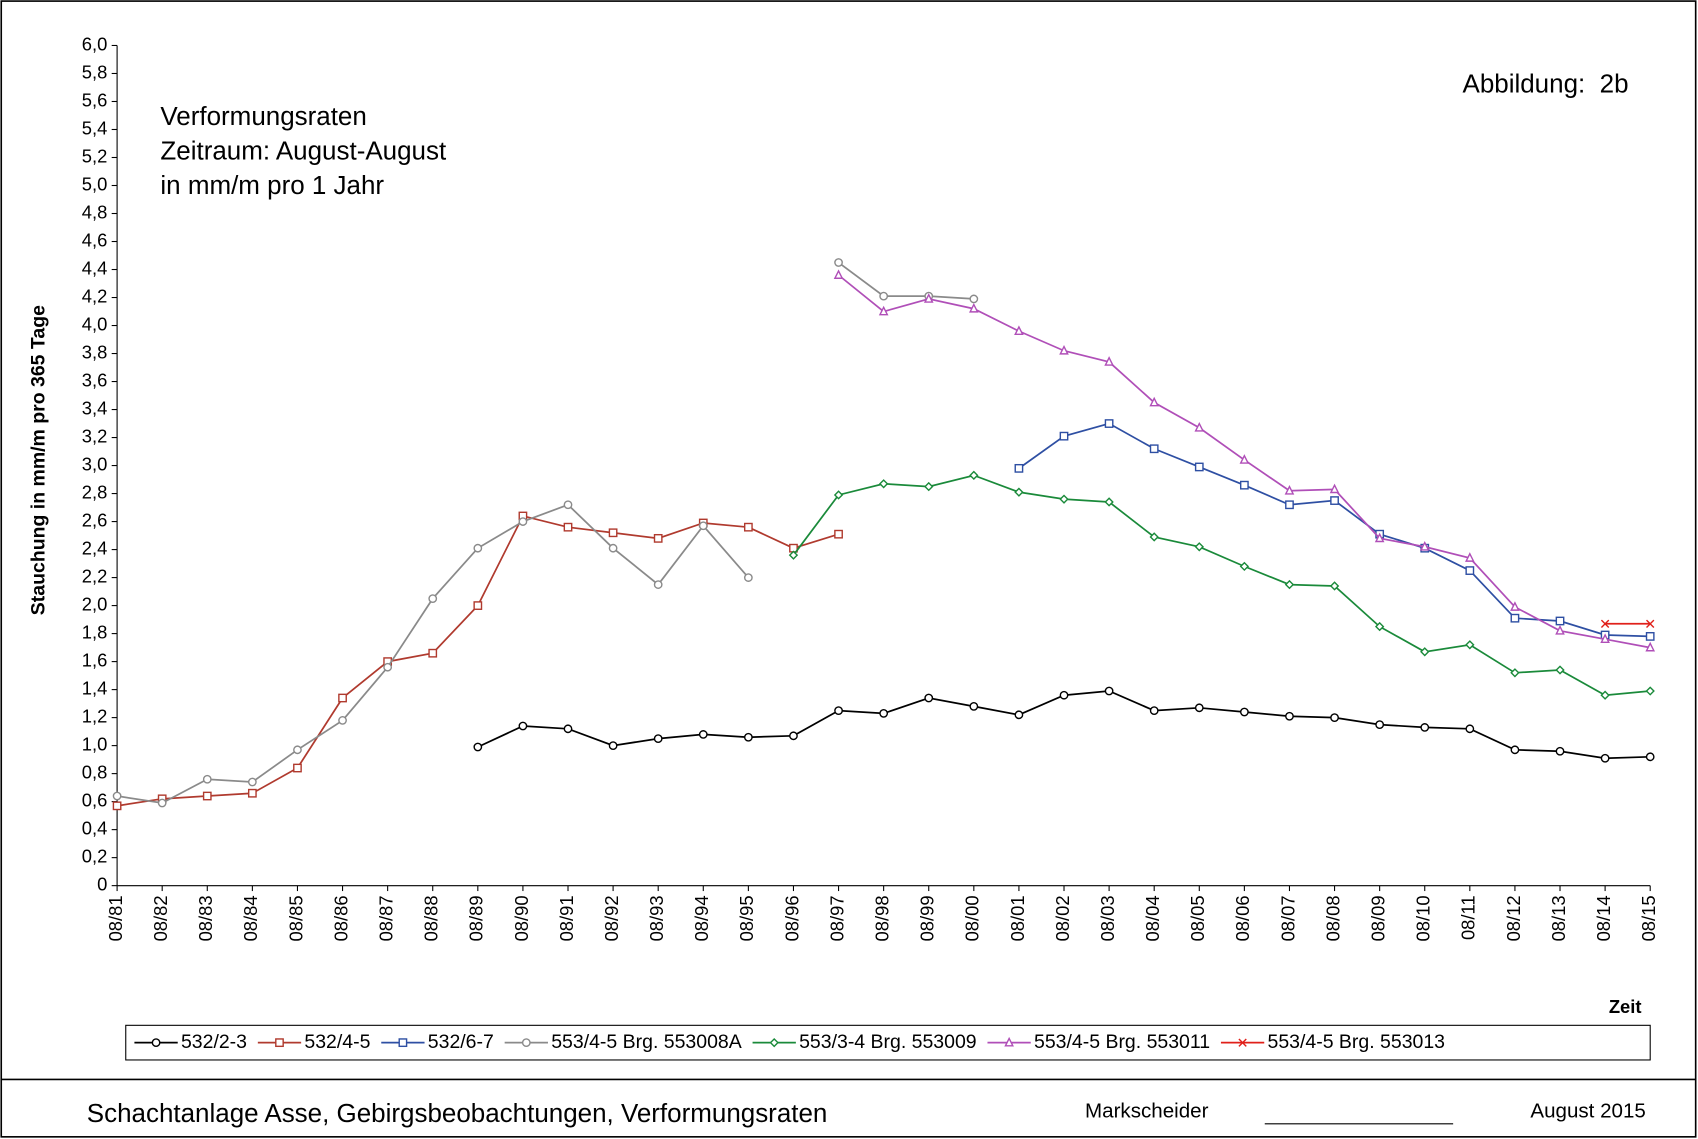  I want to click on x-tick-label: 08/10, so click(1423, 918).